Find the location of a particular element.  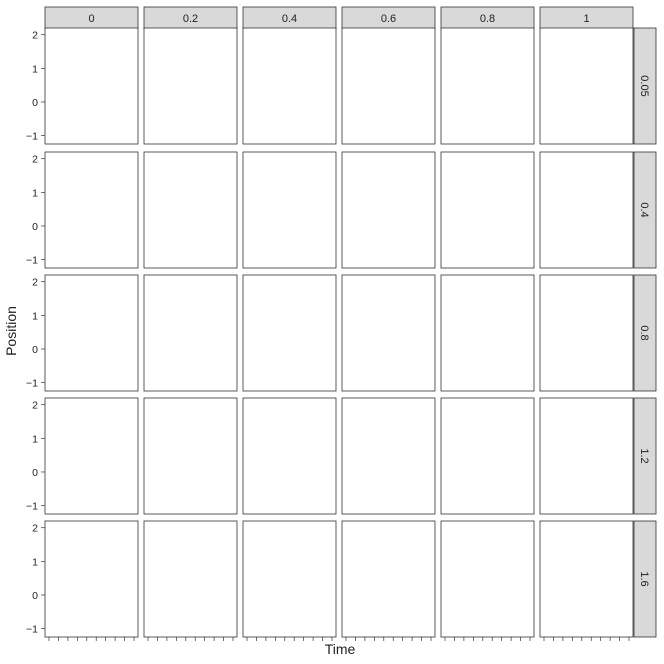

column-strip-label: 0.6 is located at coordinates (388, 19).